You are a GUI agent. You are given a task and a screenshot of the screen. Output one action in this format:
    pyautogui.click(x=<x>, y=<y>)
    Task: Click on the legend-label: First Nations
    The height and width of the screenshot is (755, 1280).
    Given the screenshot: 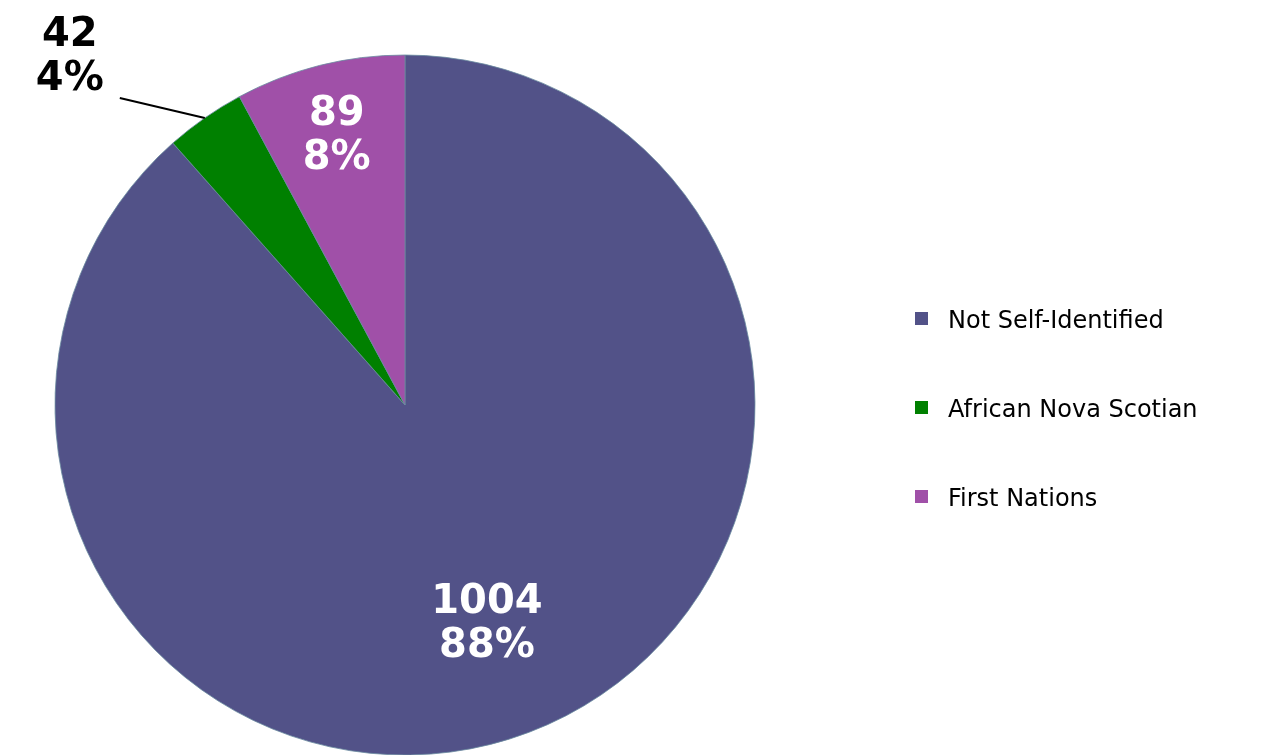 What is the action you would take?
    pyautogui.click(x=1023, y=498)
    